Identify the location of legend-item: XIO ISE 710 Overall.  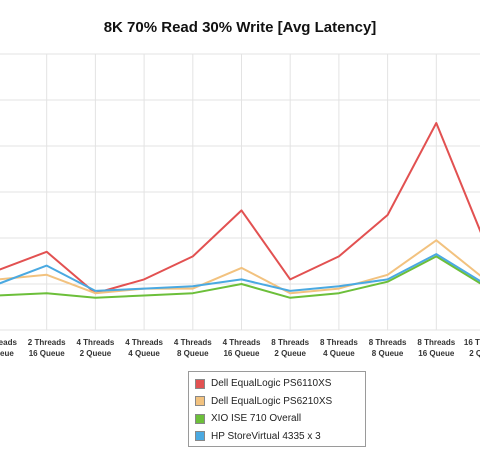
(280, 419).